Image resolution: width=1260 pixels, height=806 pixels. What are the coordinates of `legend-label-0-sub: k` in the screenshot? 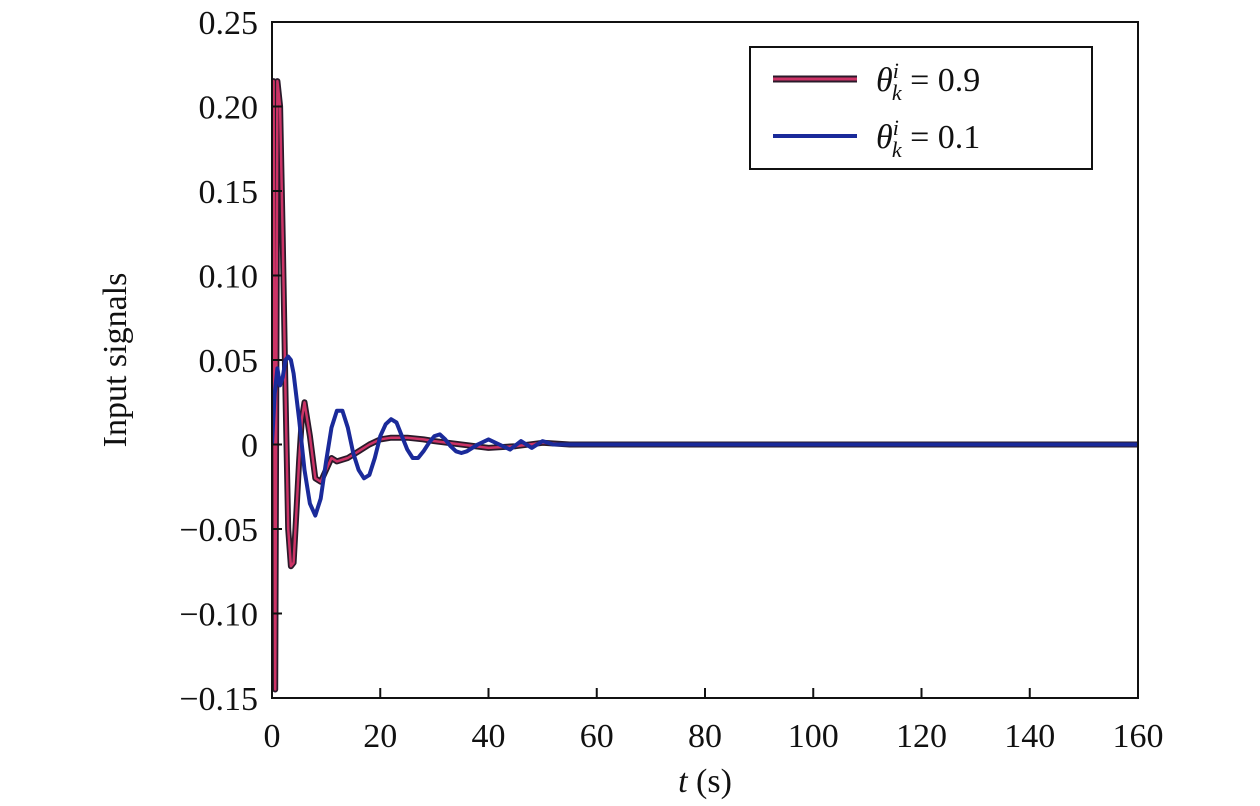 It's located at (897, 92).